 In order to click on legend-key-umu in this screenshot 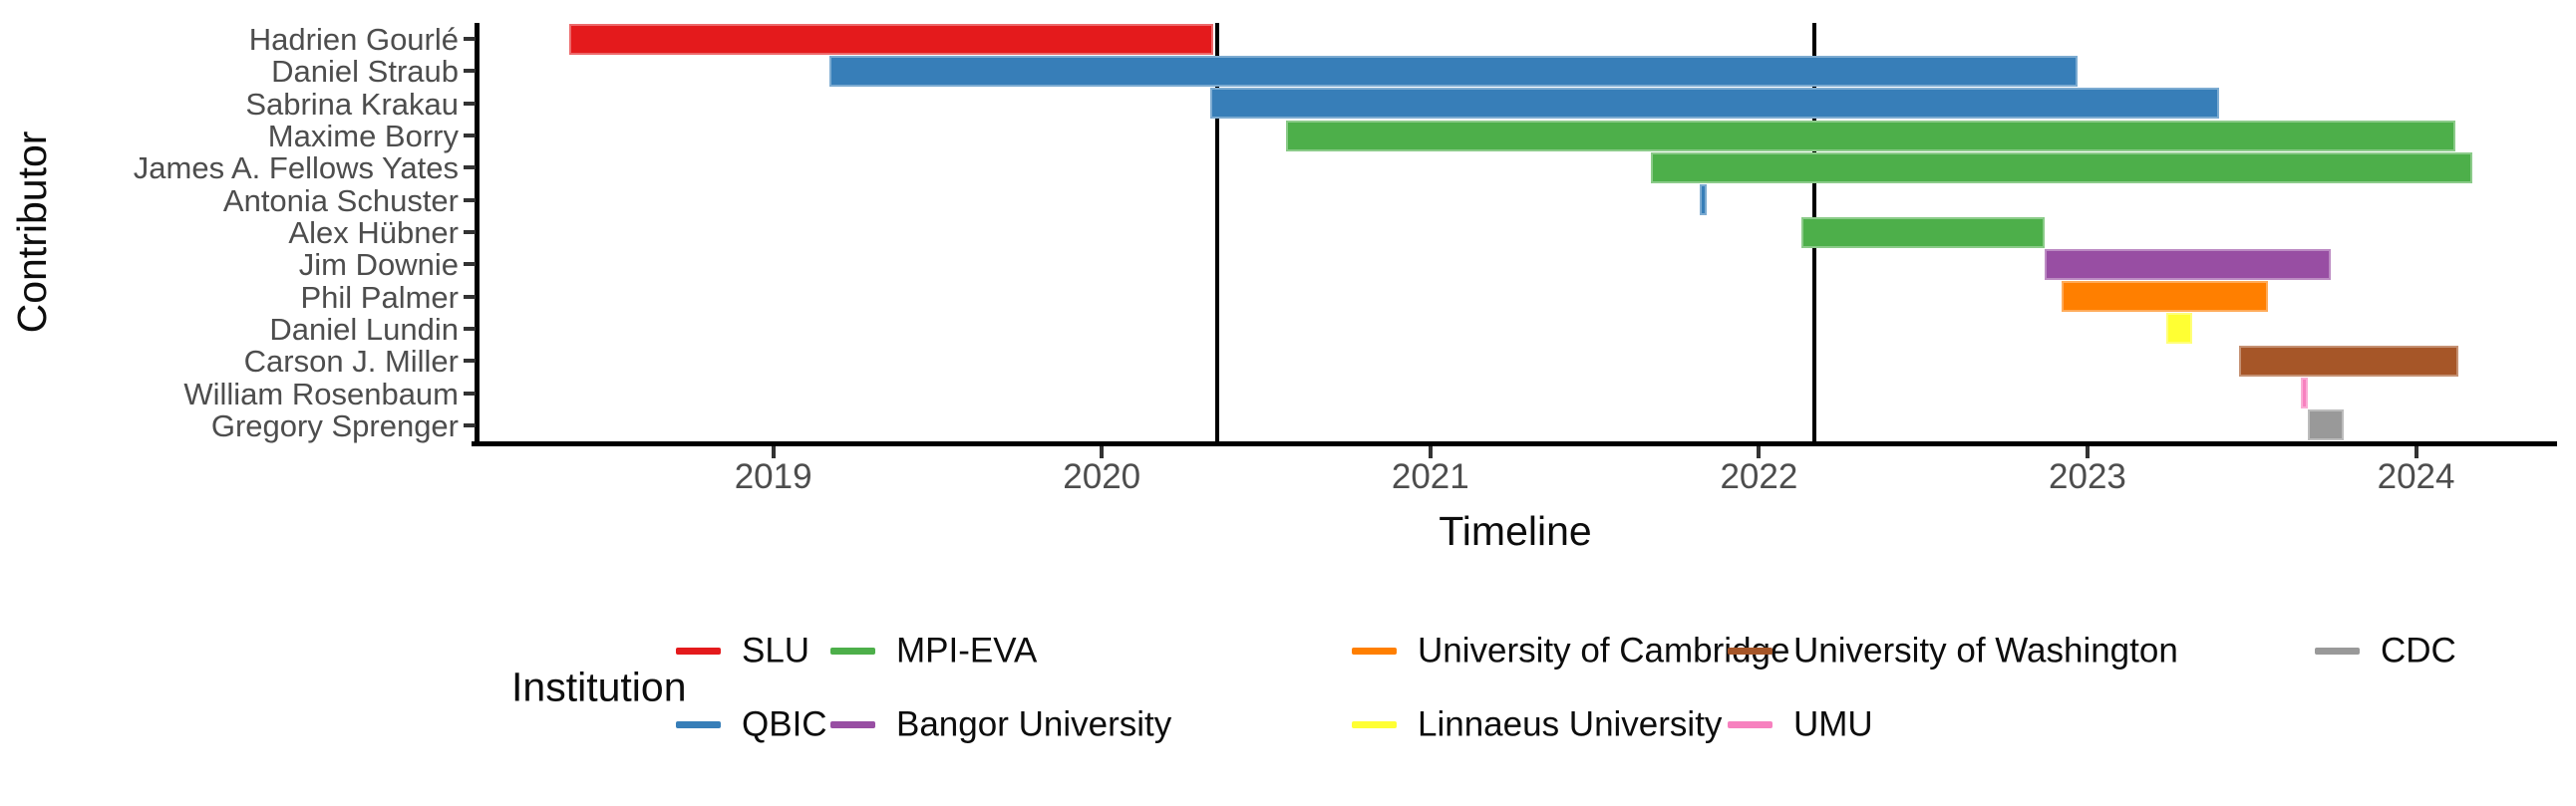, I will do `click(1750, 724)`.